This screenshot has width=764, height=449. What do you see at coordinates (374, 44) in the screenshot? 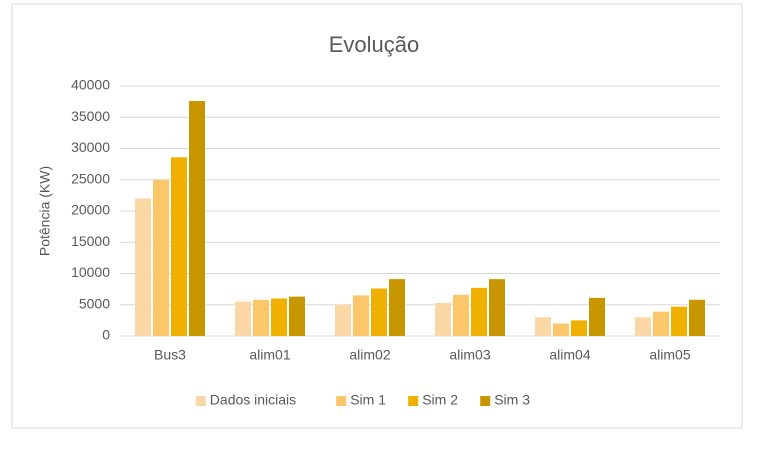
I see `chart-title: Evolução` at bounding box center [374, 44].